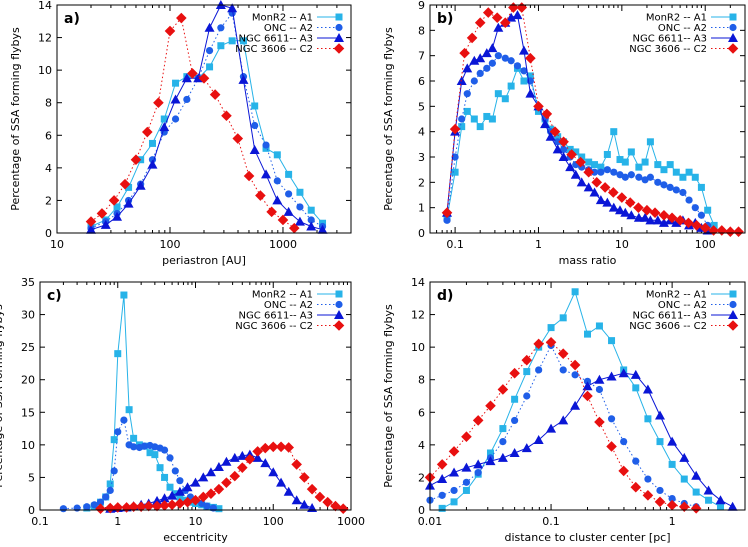  What do you see at coordinates (421, 157) in the screenshot?
I see `y-tick-label: 3` at bounding box center [421, 157].